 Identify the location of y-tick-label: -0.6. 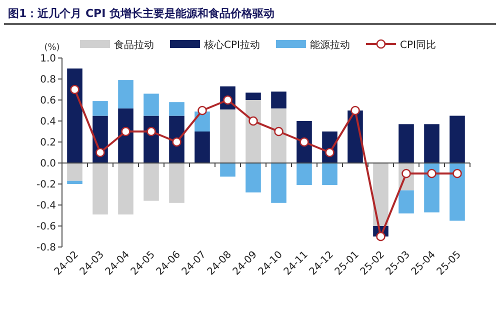
(46, 227).